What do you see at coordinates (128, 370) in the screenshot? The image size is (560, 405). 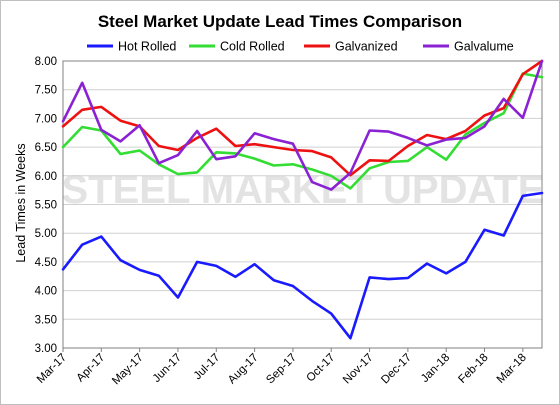 I see `x-tick-label: May-17` at bounding box center [128, 370].